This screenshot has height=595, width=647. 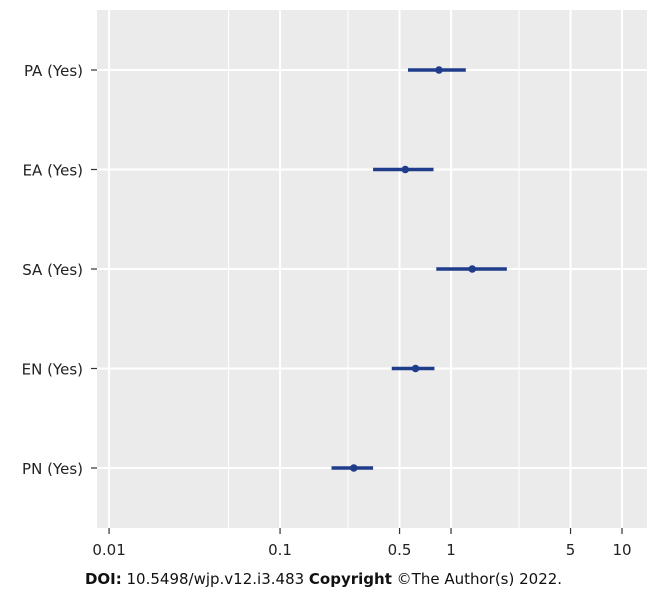 What do you see at coordinates (52, 270) in the screenshot?
I see `category-label: SA (Yes)` at bounding box center [52, 270].